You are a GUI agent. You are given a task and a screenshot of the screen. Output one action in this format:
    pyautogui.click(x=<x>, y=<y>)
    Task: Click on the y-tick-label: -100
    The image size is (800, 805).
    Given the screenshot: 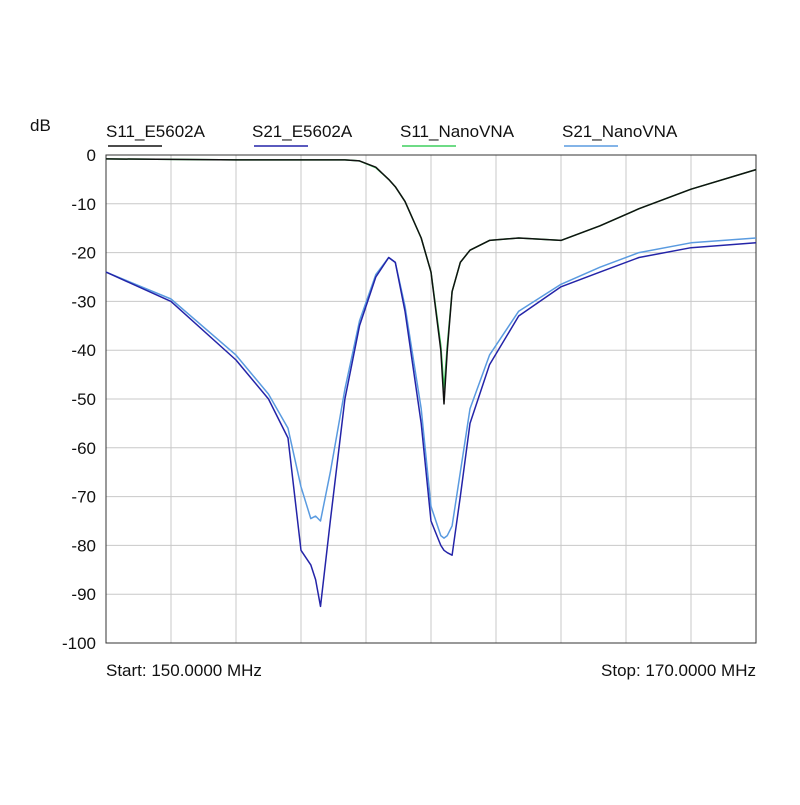 What is the action you would take?
    pyautogui.click(x=79, y=643)
    